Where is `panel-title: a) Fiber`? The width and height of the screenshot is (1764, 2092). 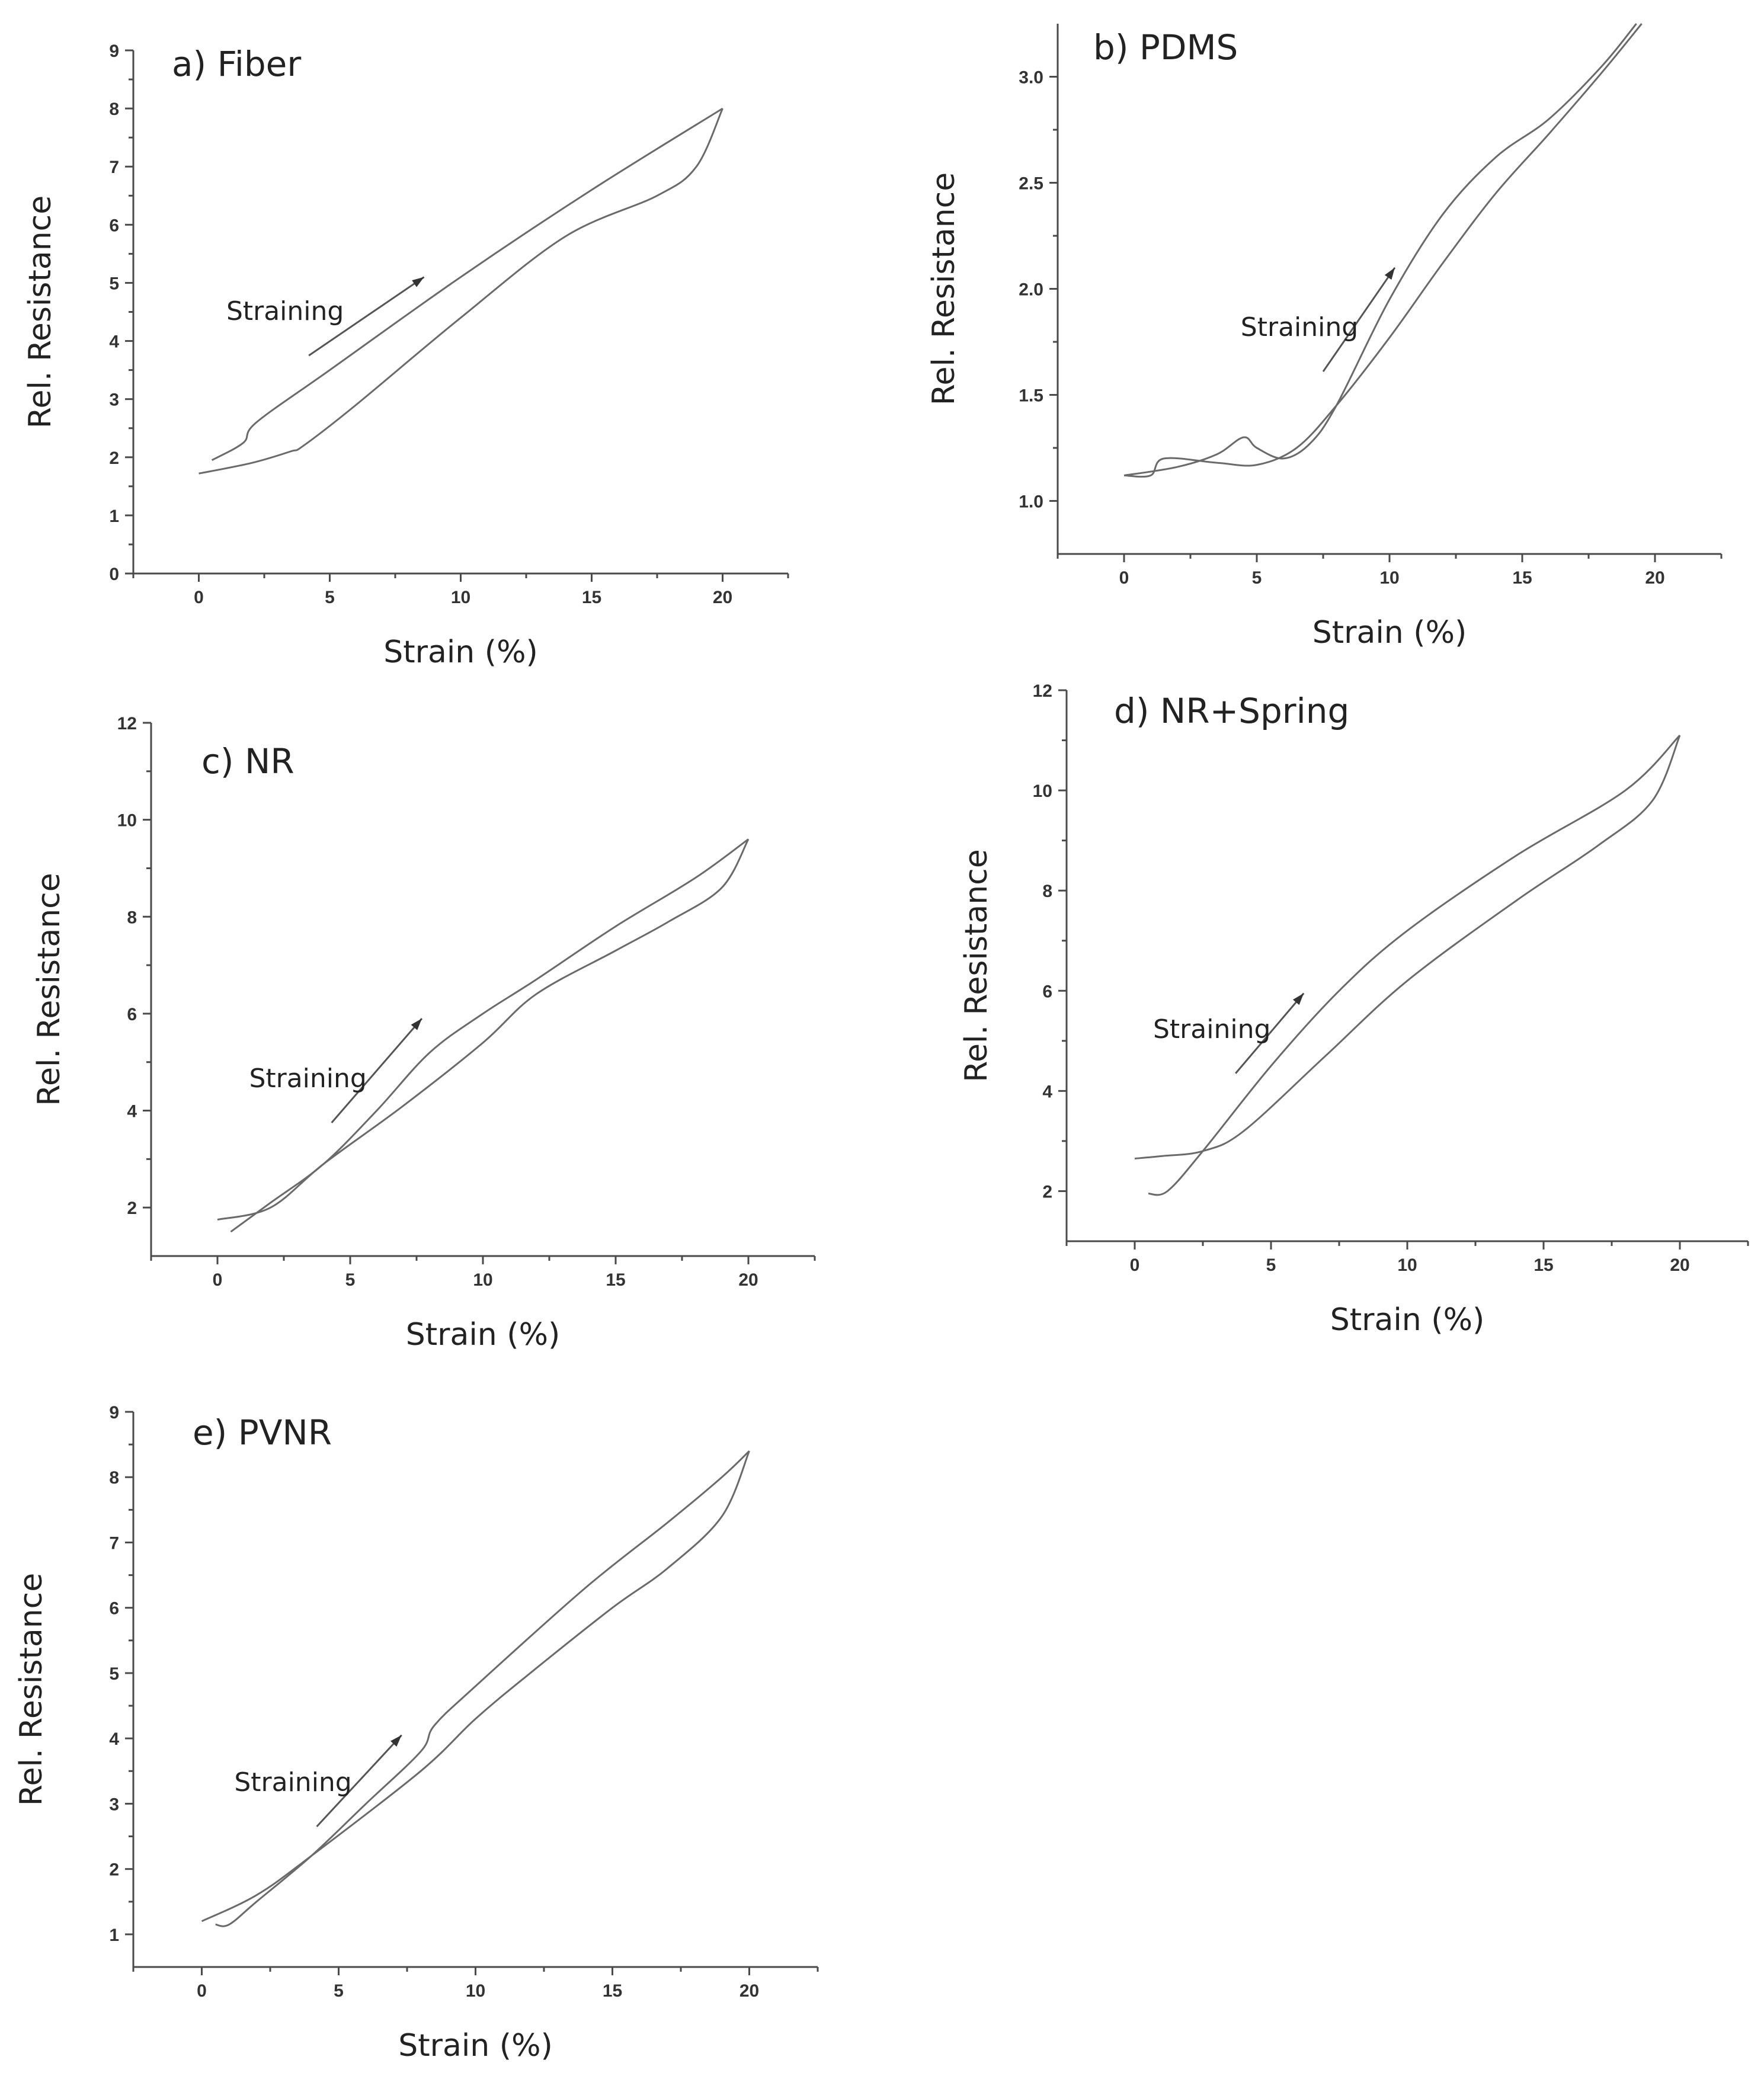 panel-title: a) Fiber is located at coordinates (236, 64).